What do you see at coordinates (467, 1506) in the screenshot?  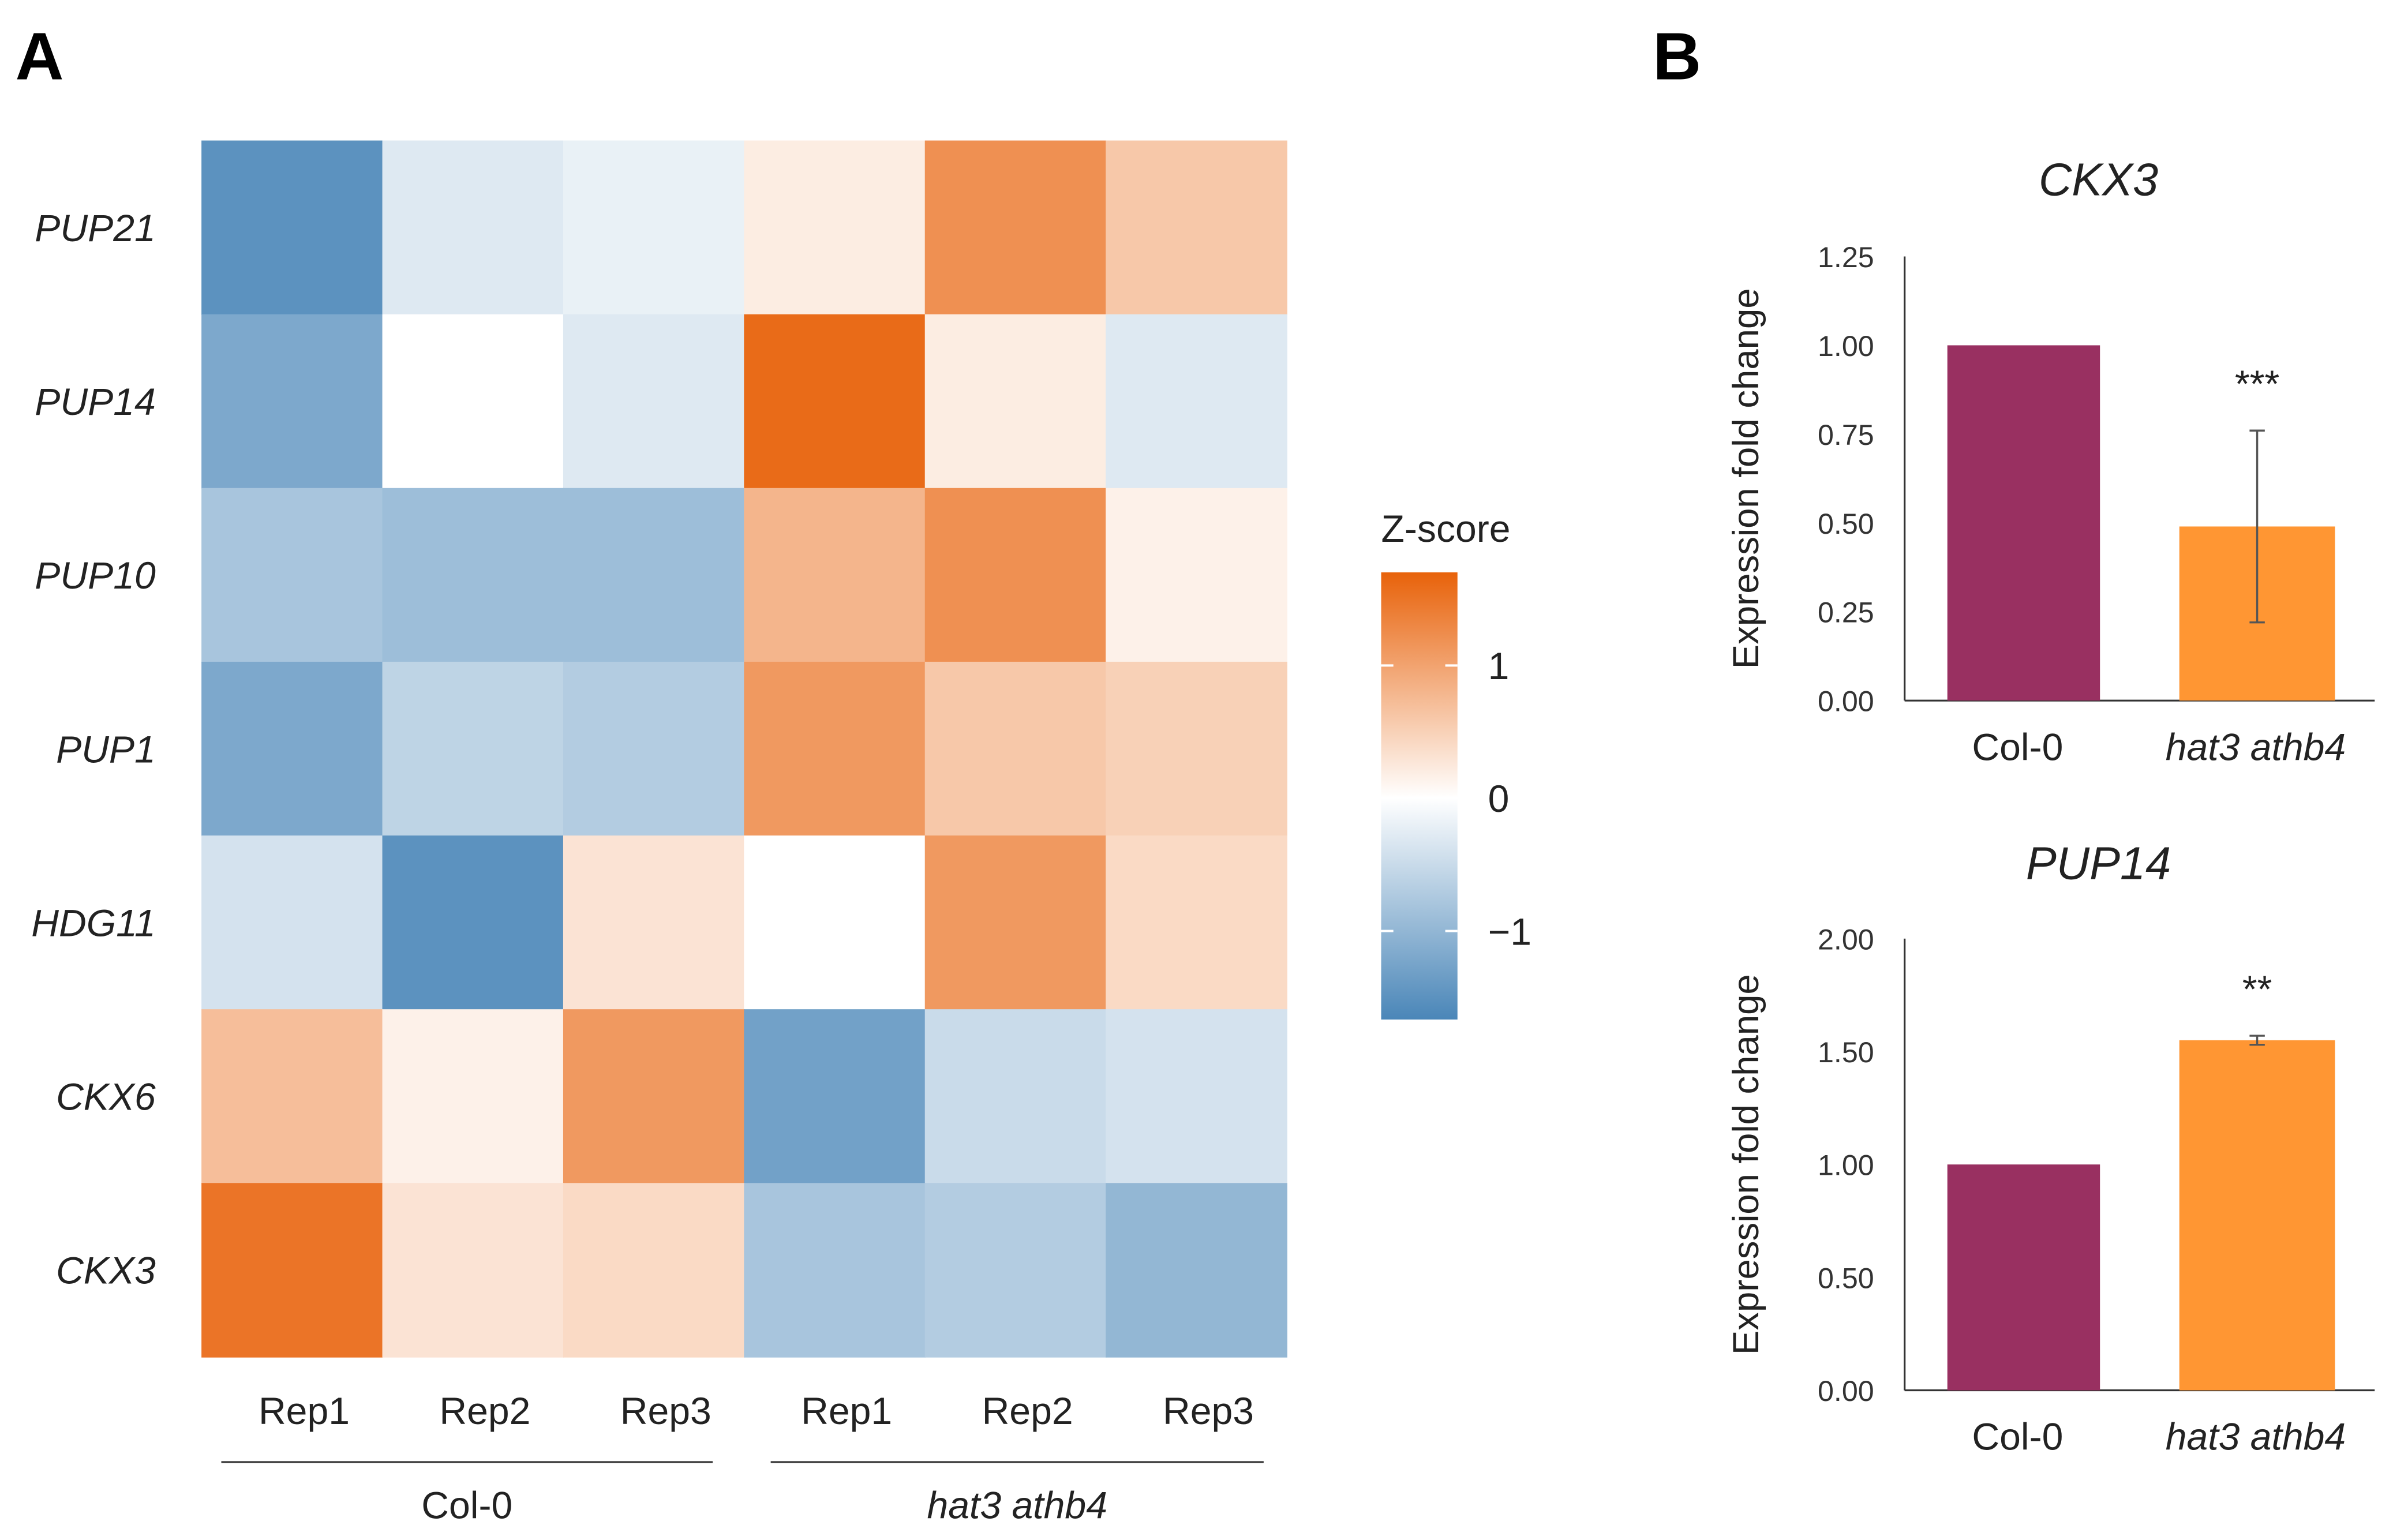 I see `group-label: Col-0` at bounding box center [467, 1506].